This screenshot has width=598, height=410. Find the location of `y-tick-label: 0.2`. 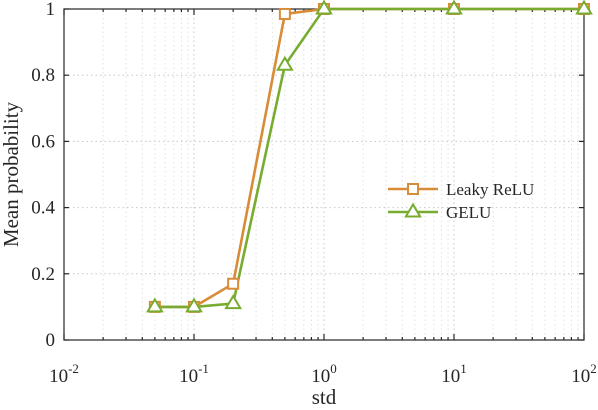

y-tick-label: 0.2 is located at coordinates (43, 274).